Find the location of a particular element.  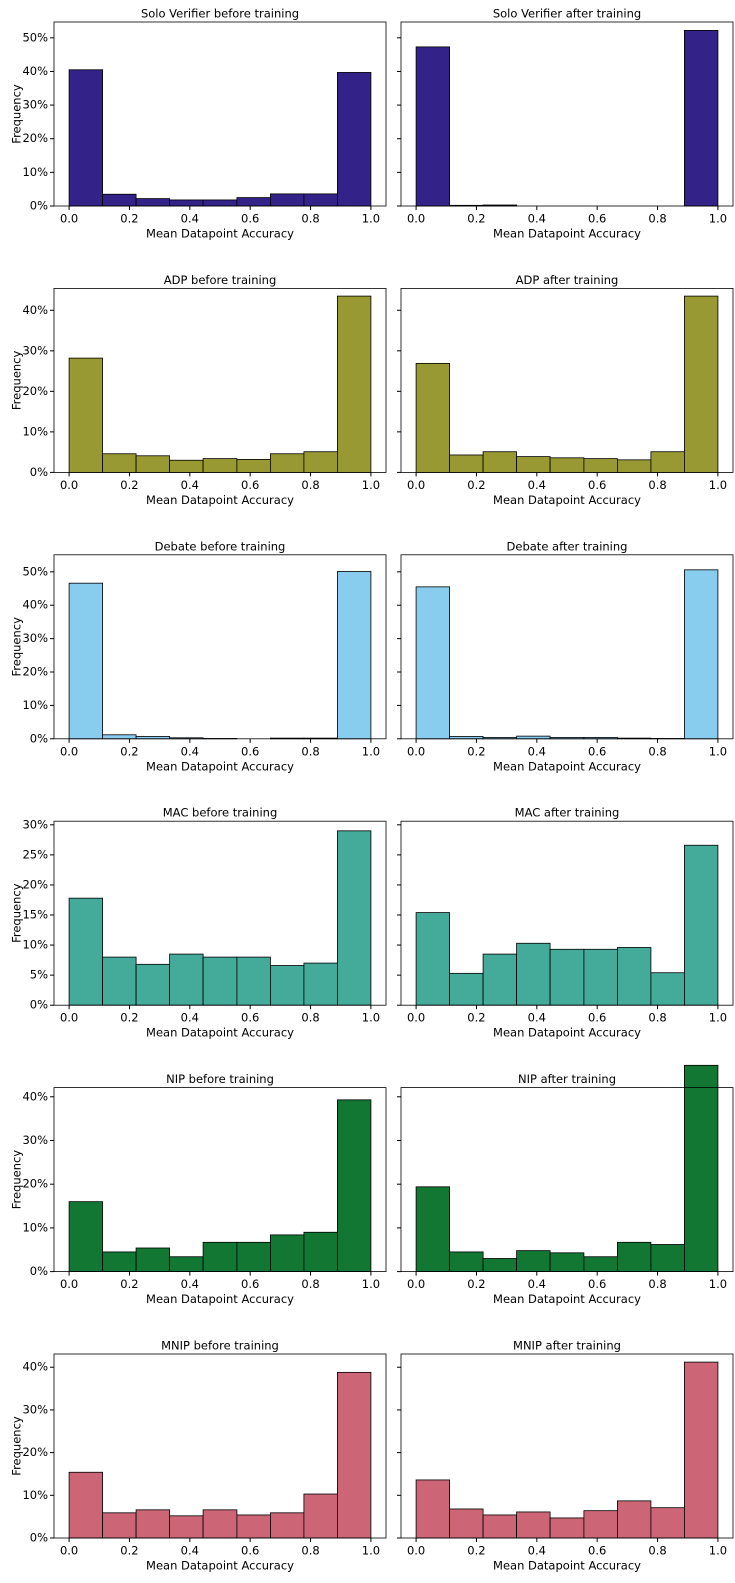

y-tick-label: 30% is located at coordinates (35, 824).